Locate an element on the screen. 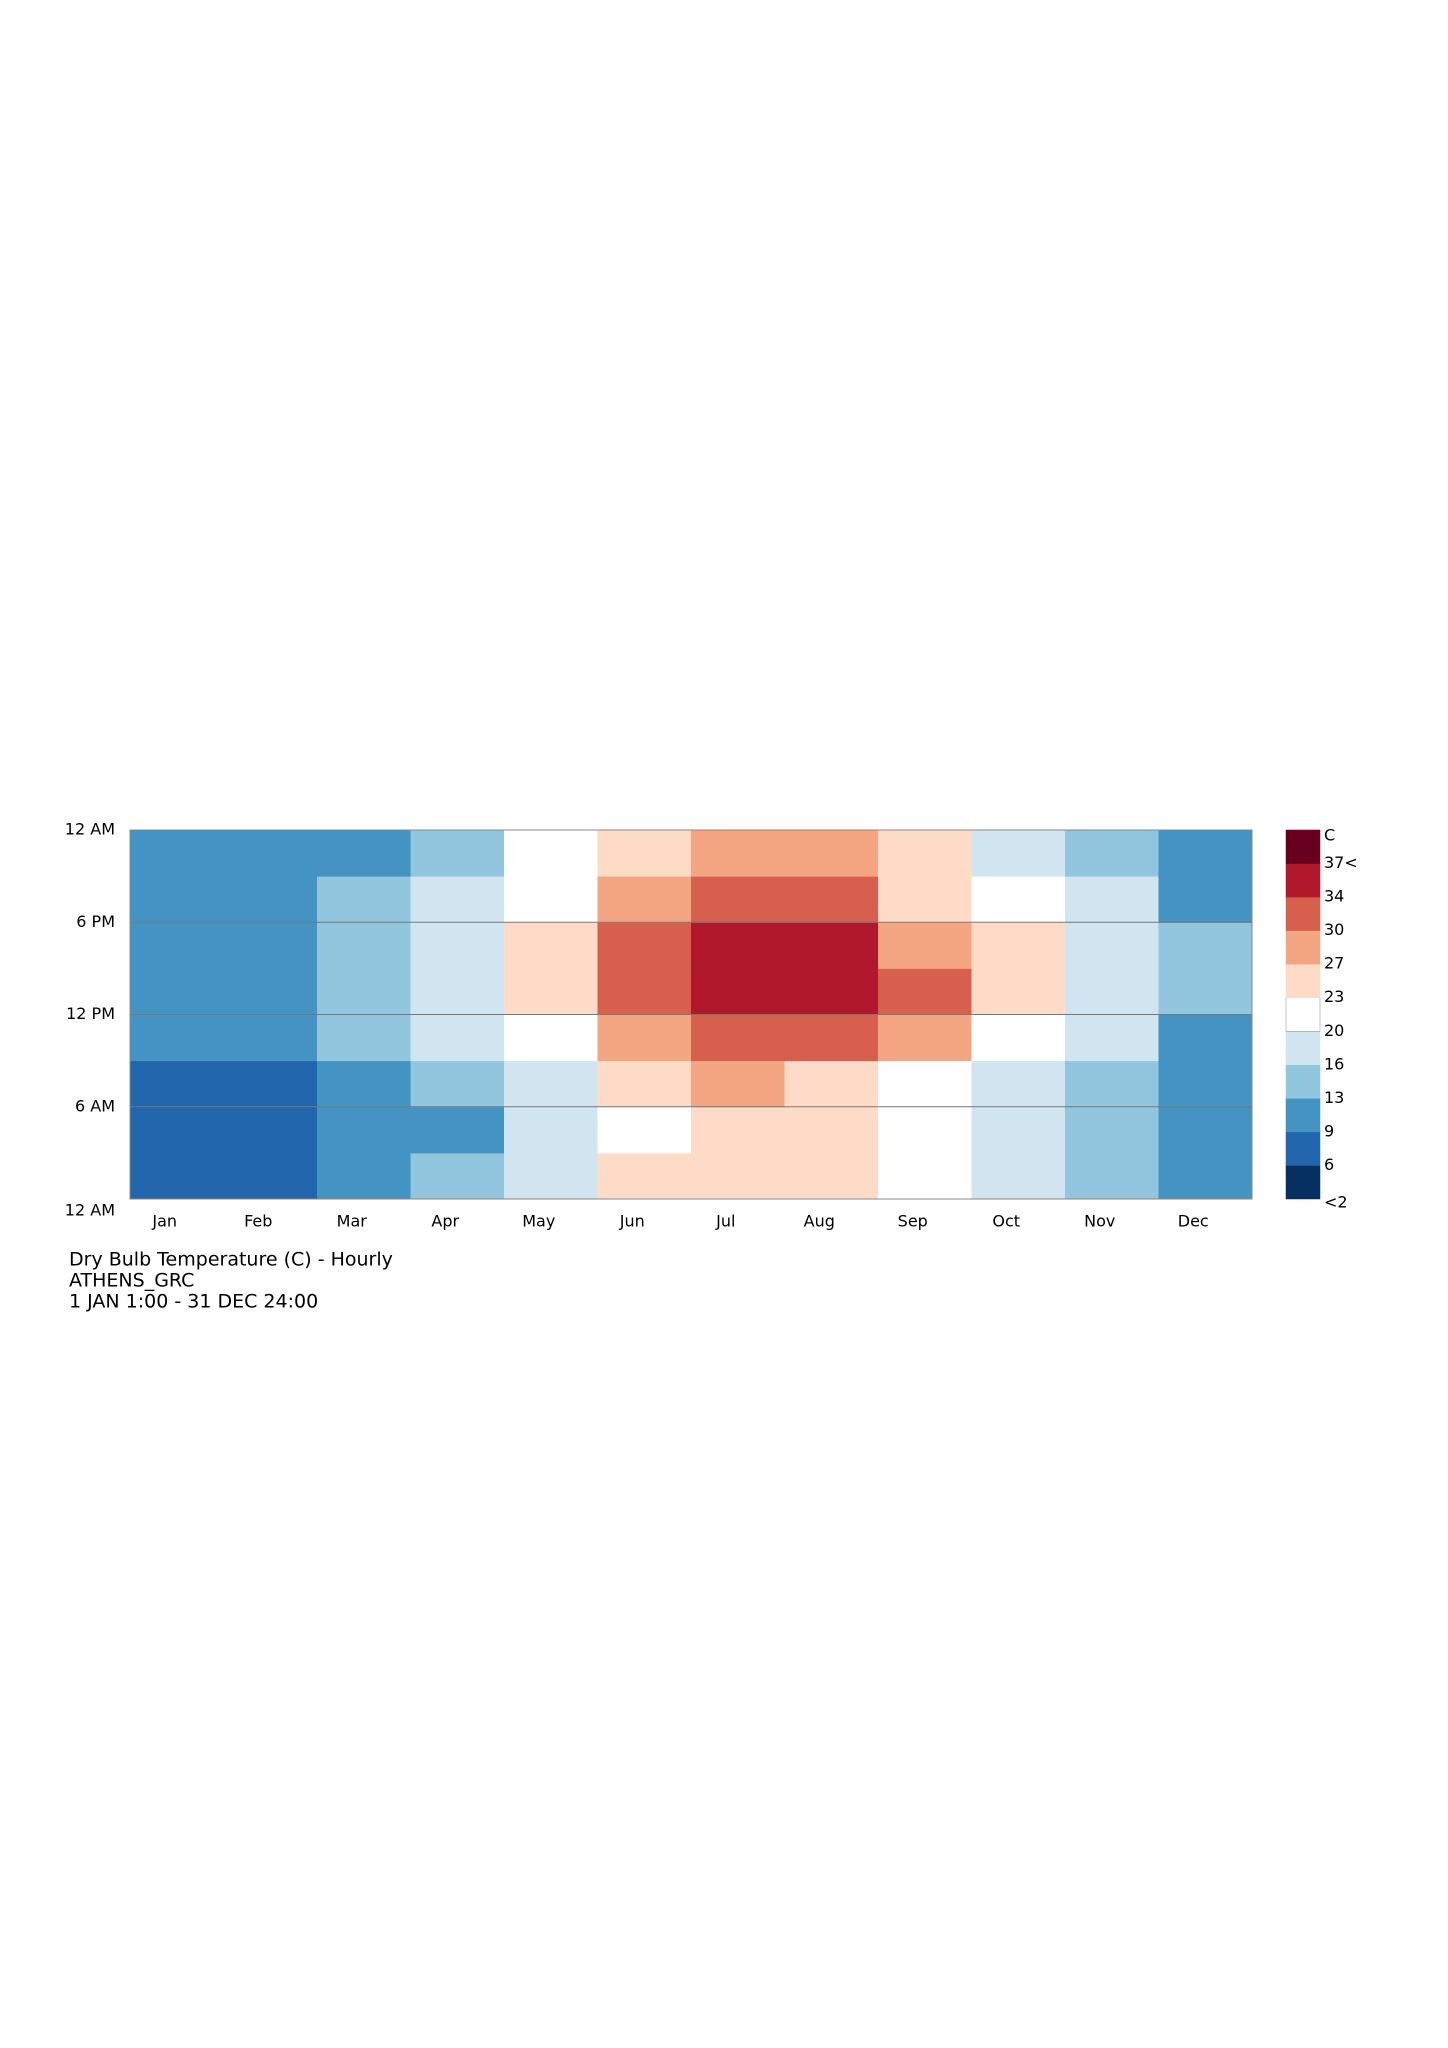  x-tick-label: Dec is located at coordinates (1193, 1221).